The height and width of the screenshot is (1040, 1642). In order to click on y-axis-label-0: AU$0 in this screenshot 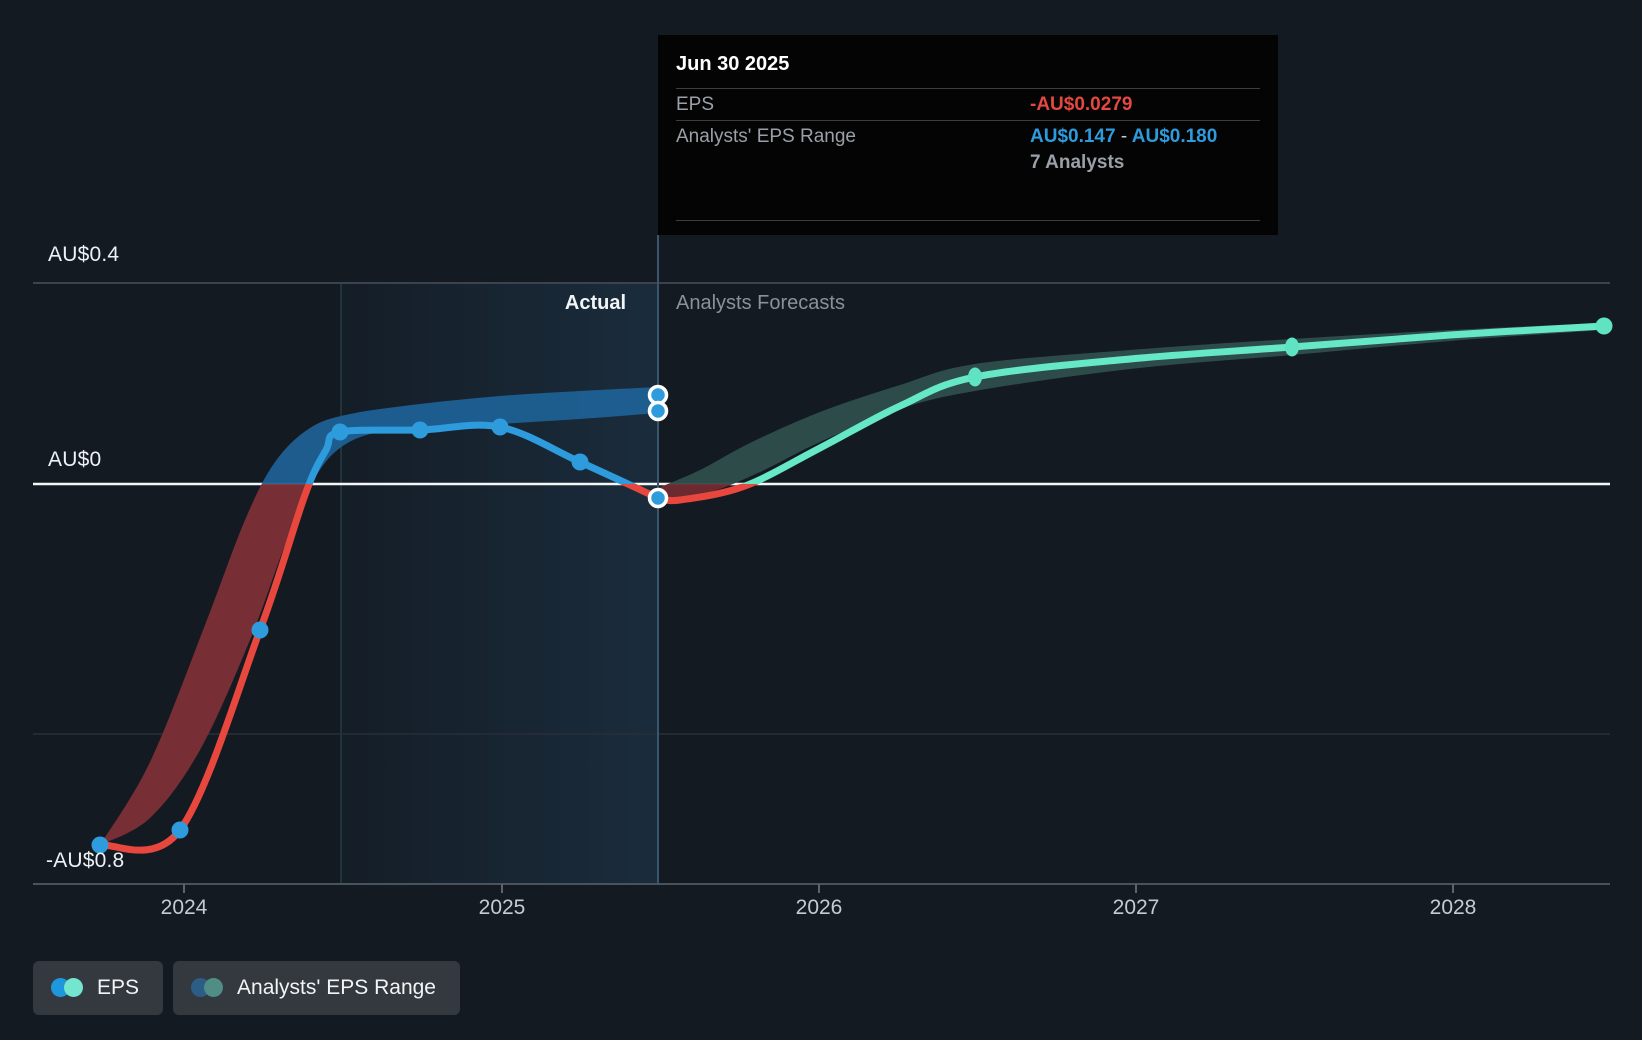, I will do `click(75, 459)`.